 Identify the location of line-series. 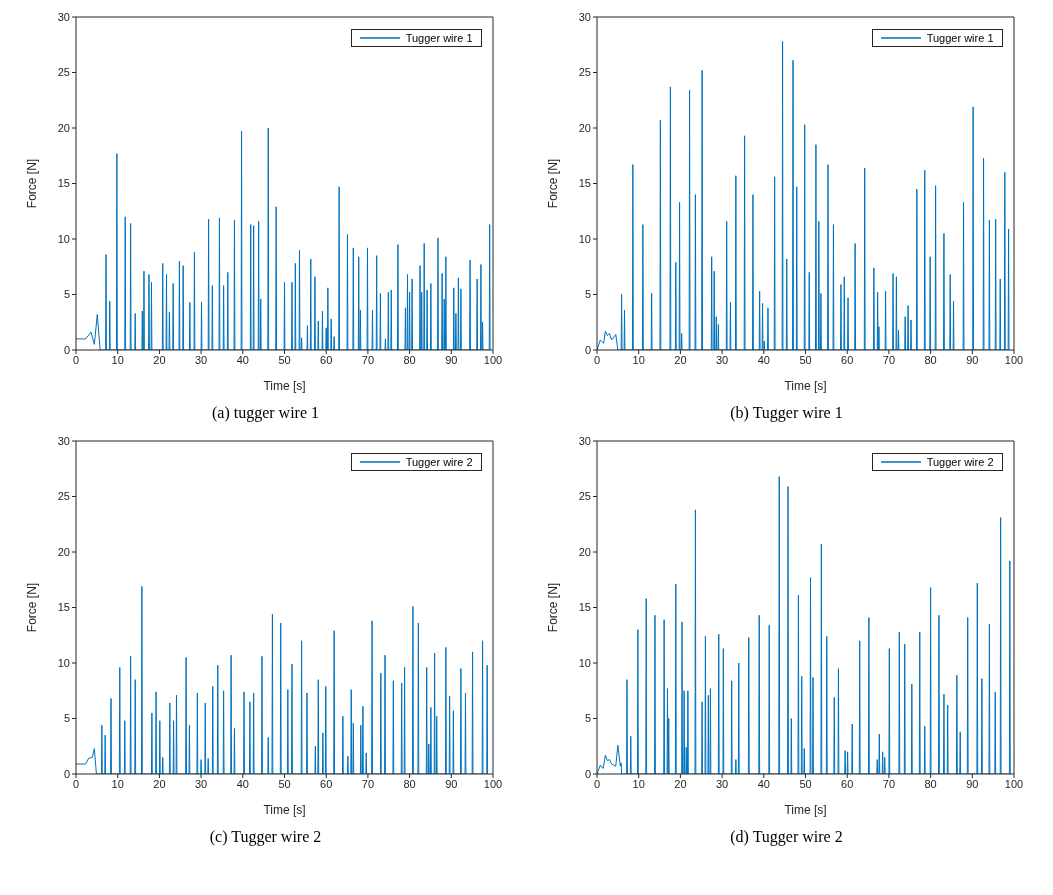
(281, 679).